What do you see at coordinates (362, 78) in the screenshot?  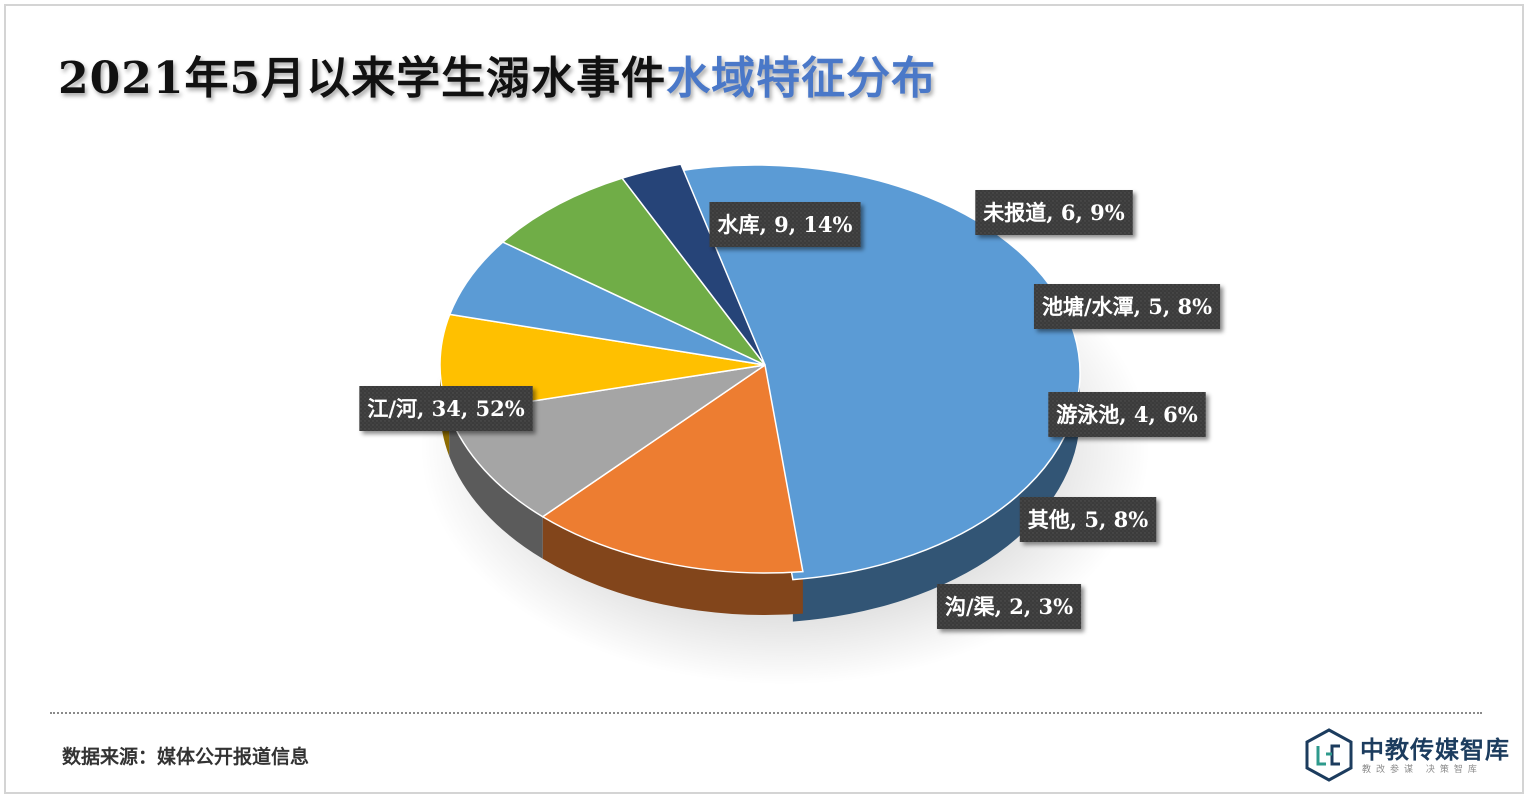 I see `title-main: 2021年5月以来学生溺水事件` at bounding box center [362, 78].